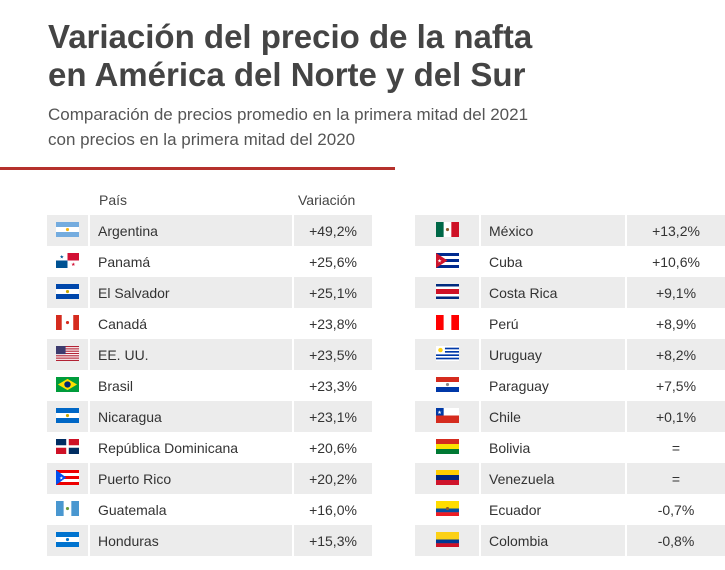  I want to click on table-row: Colombia -0,8%, so click(570, 540).